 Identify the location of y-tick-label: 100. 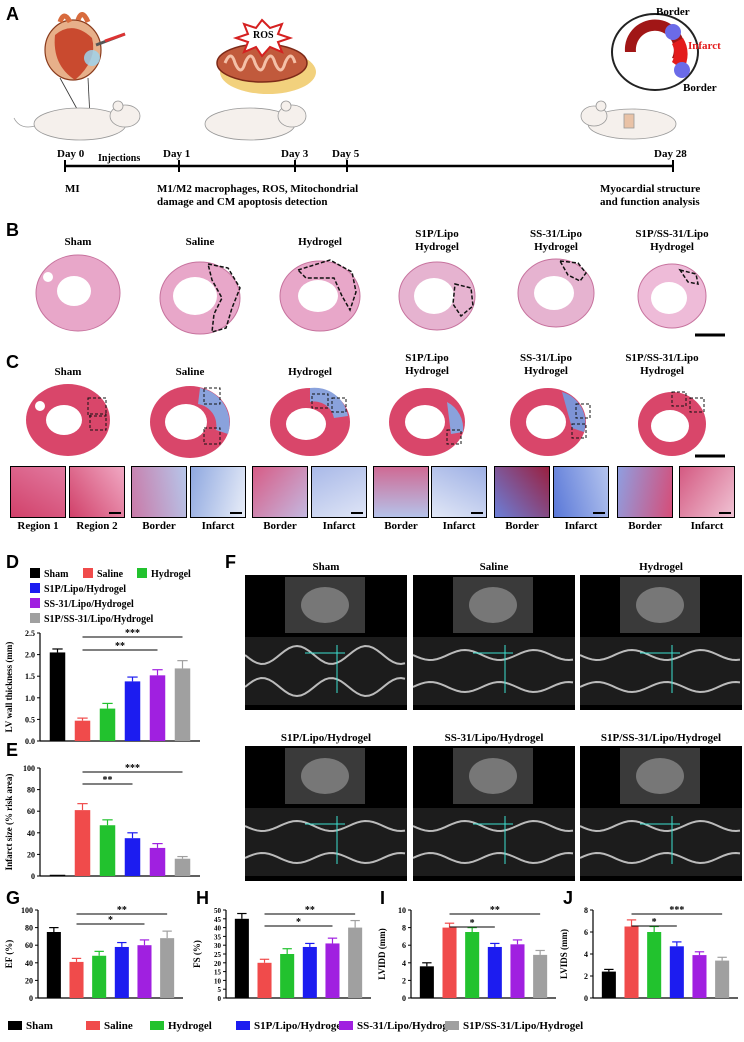
(27, 910).